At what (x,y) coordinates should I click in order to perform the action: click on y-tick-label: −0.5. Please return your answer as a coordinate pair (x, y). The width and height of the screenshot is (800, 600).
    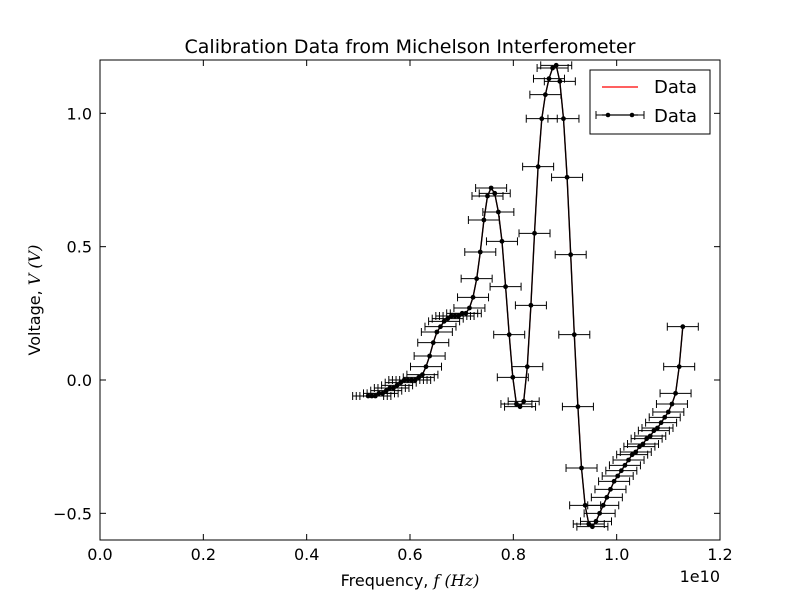
    Looking at the image, I should click on (72, 513).